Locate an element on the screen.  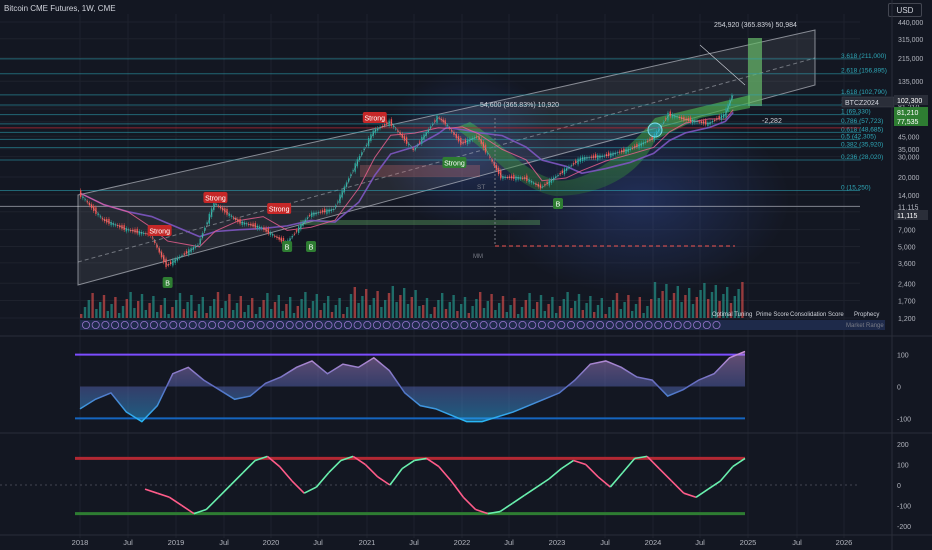
price-tick-14: 7,000 is located at coordinates (907, 231).